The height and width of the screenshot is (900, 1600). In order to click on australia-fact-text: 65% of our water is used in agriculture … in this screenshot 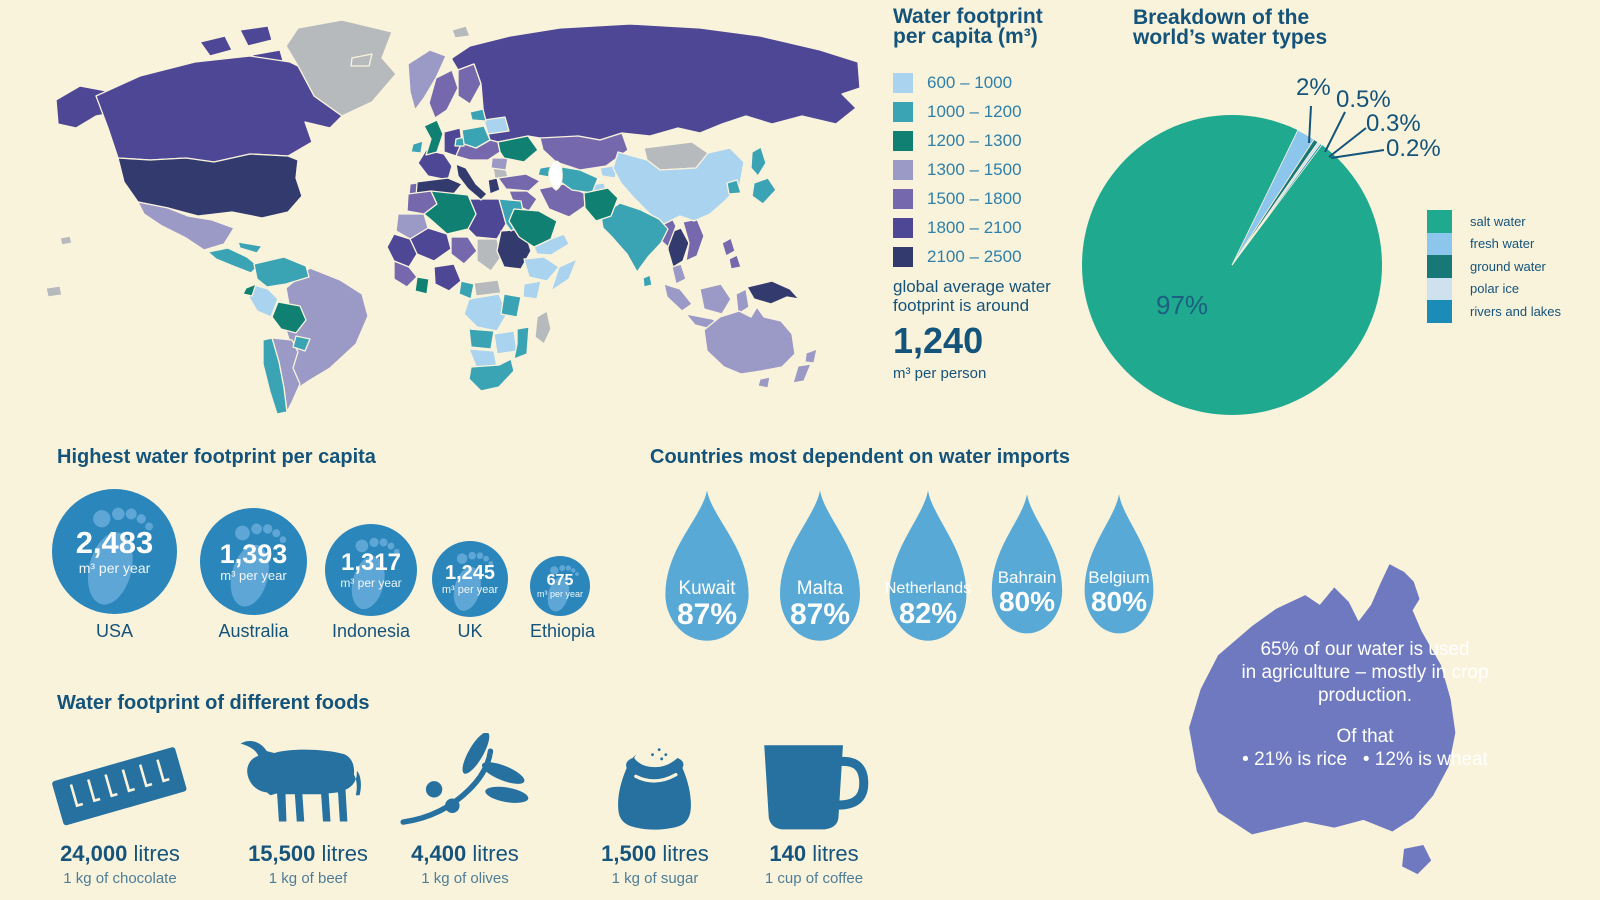, I will do `click(1365, 704)`.